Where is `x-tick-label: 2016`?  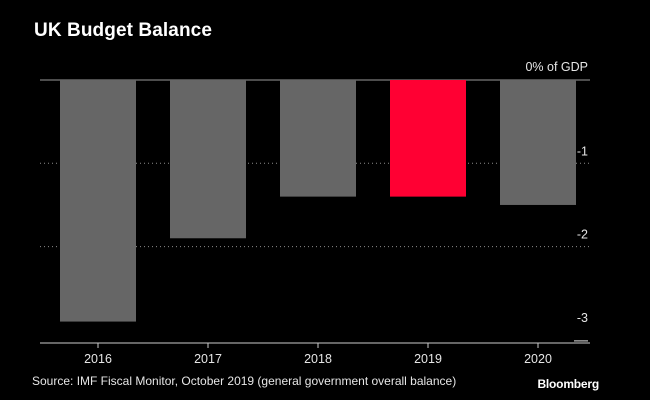 x-tick-label: 2016 is located at coordinates (98, 359).